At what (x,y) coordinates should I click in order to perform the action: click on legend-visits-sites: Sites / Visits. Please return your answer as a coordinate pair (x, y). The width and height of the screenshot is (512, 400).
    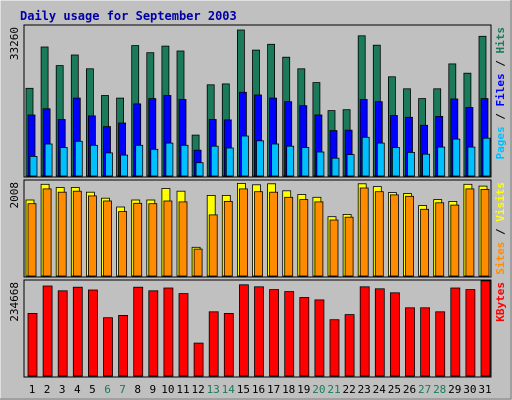
    Looking at the image, I should click on (500, 228).